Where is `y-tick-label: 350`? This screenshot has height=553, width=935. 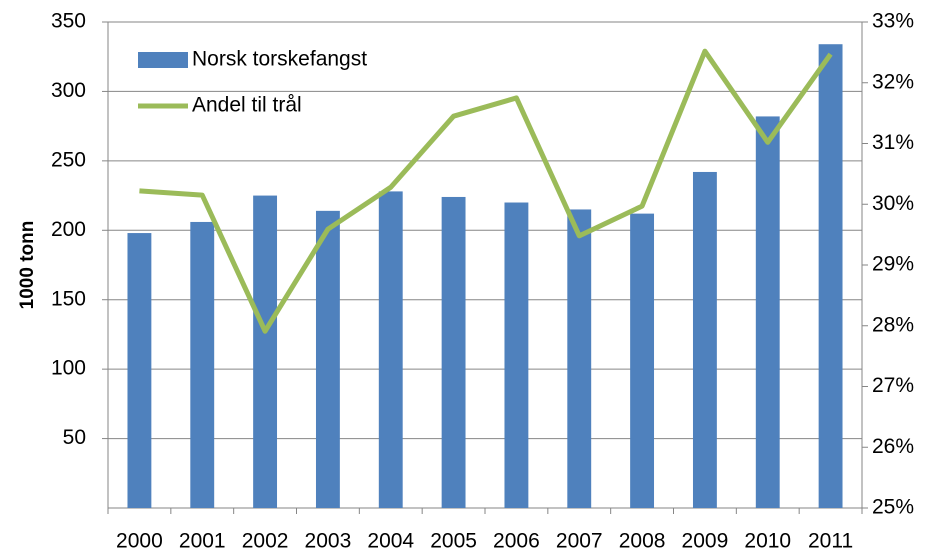
y-tick-label: 350 is located at coordinates (68, 21).